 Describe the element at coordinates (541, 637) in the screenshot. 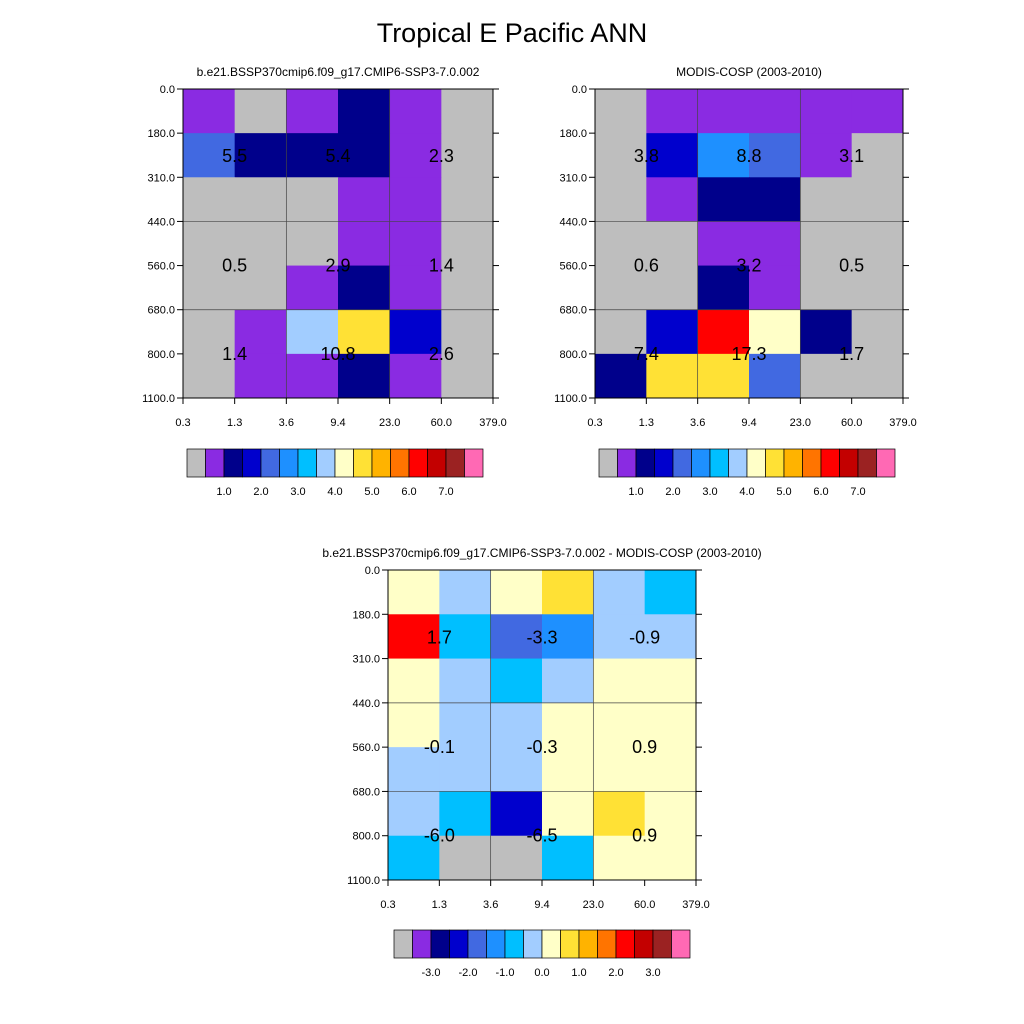

I see `value-label: -3.3` at that location.